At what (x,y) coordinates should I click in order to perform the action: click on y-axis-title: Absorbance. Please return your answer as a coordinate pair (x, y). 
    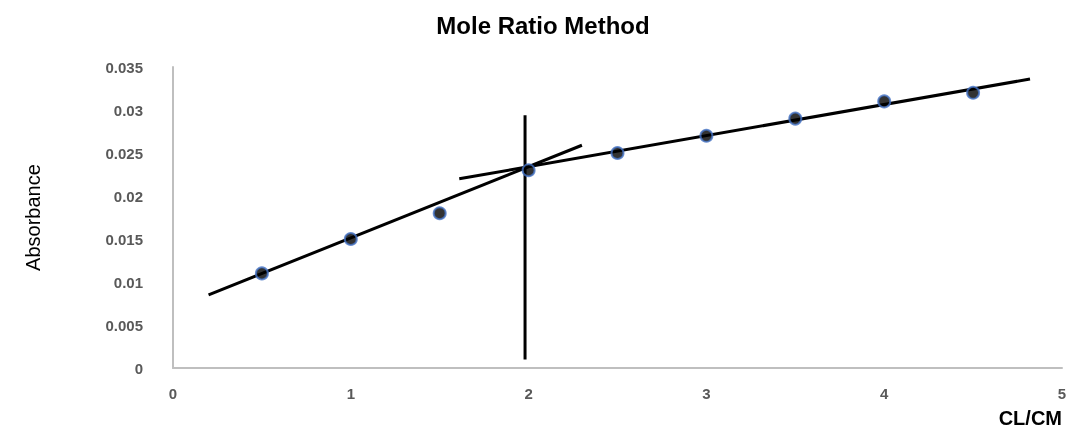
    Looking at the image, I should click on (33, 217).